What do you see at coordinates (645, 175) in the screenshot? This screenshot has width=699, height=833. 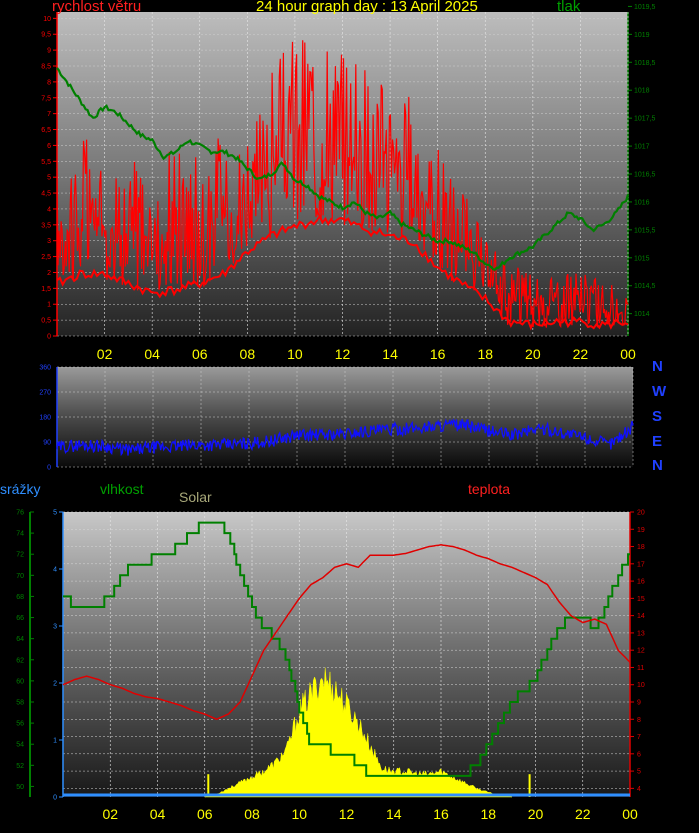 I see `pressure-tick-label: 1016,5` at bounding box center [645, 175].